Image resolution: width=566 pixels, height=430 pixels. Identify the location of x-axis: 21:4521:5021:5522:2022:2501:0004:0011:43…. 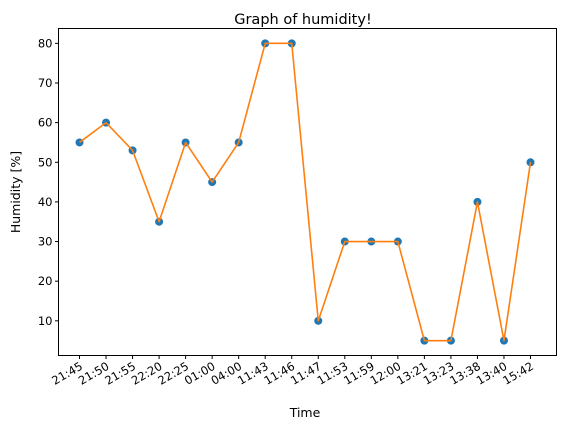
(292, 371).